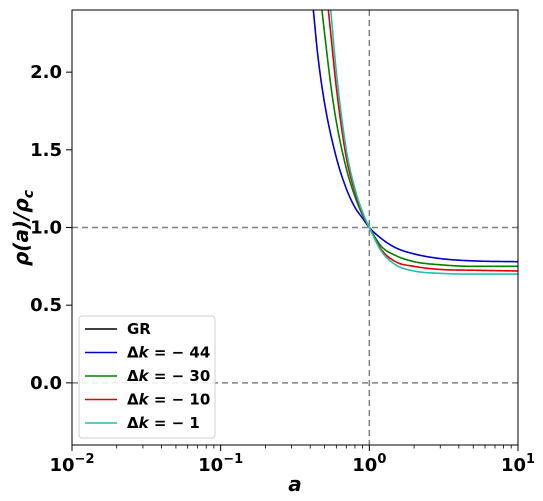 This screenshot has height=501, width=543. I want to click on legend-label-0: GR, so click(139, 329).